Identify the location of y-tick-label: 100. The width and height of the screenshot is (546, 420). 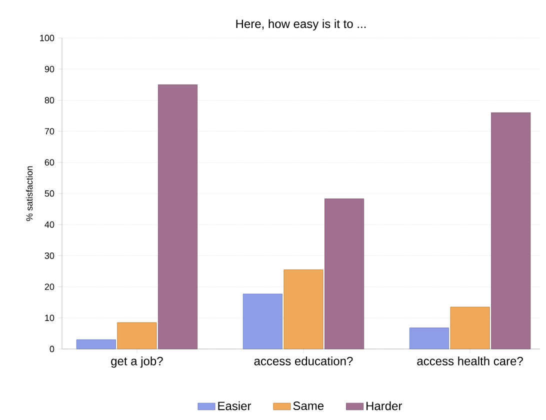
(47, 38).